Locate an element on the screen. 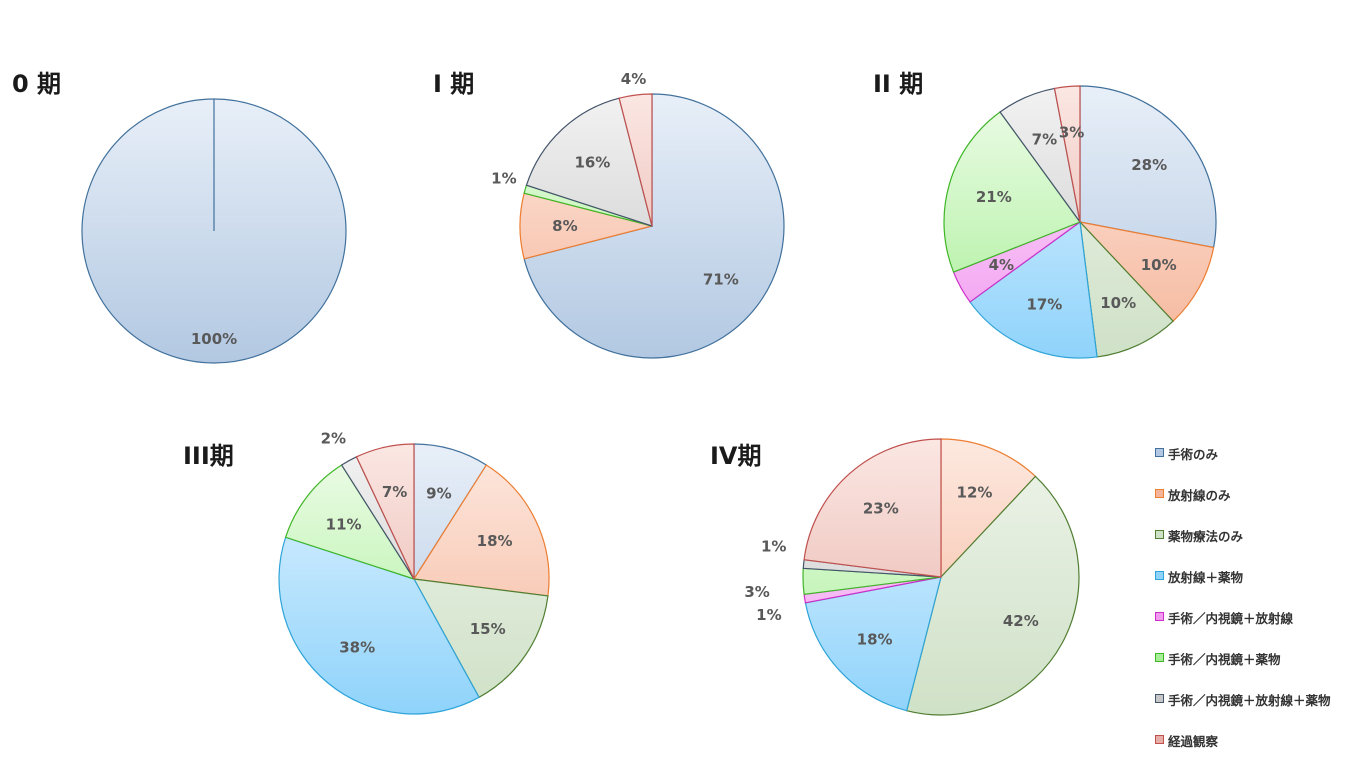 The image size is (1360, 772). pie-data-label: 23% is located at coordinates (881, 509).